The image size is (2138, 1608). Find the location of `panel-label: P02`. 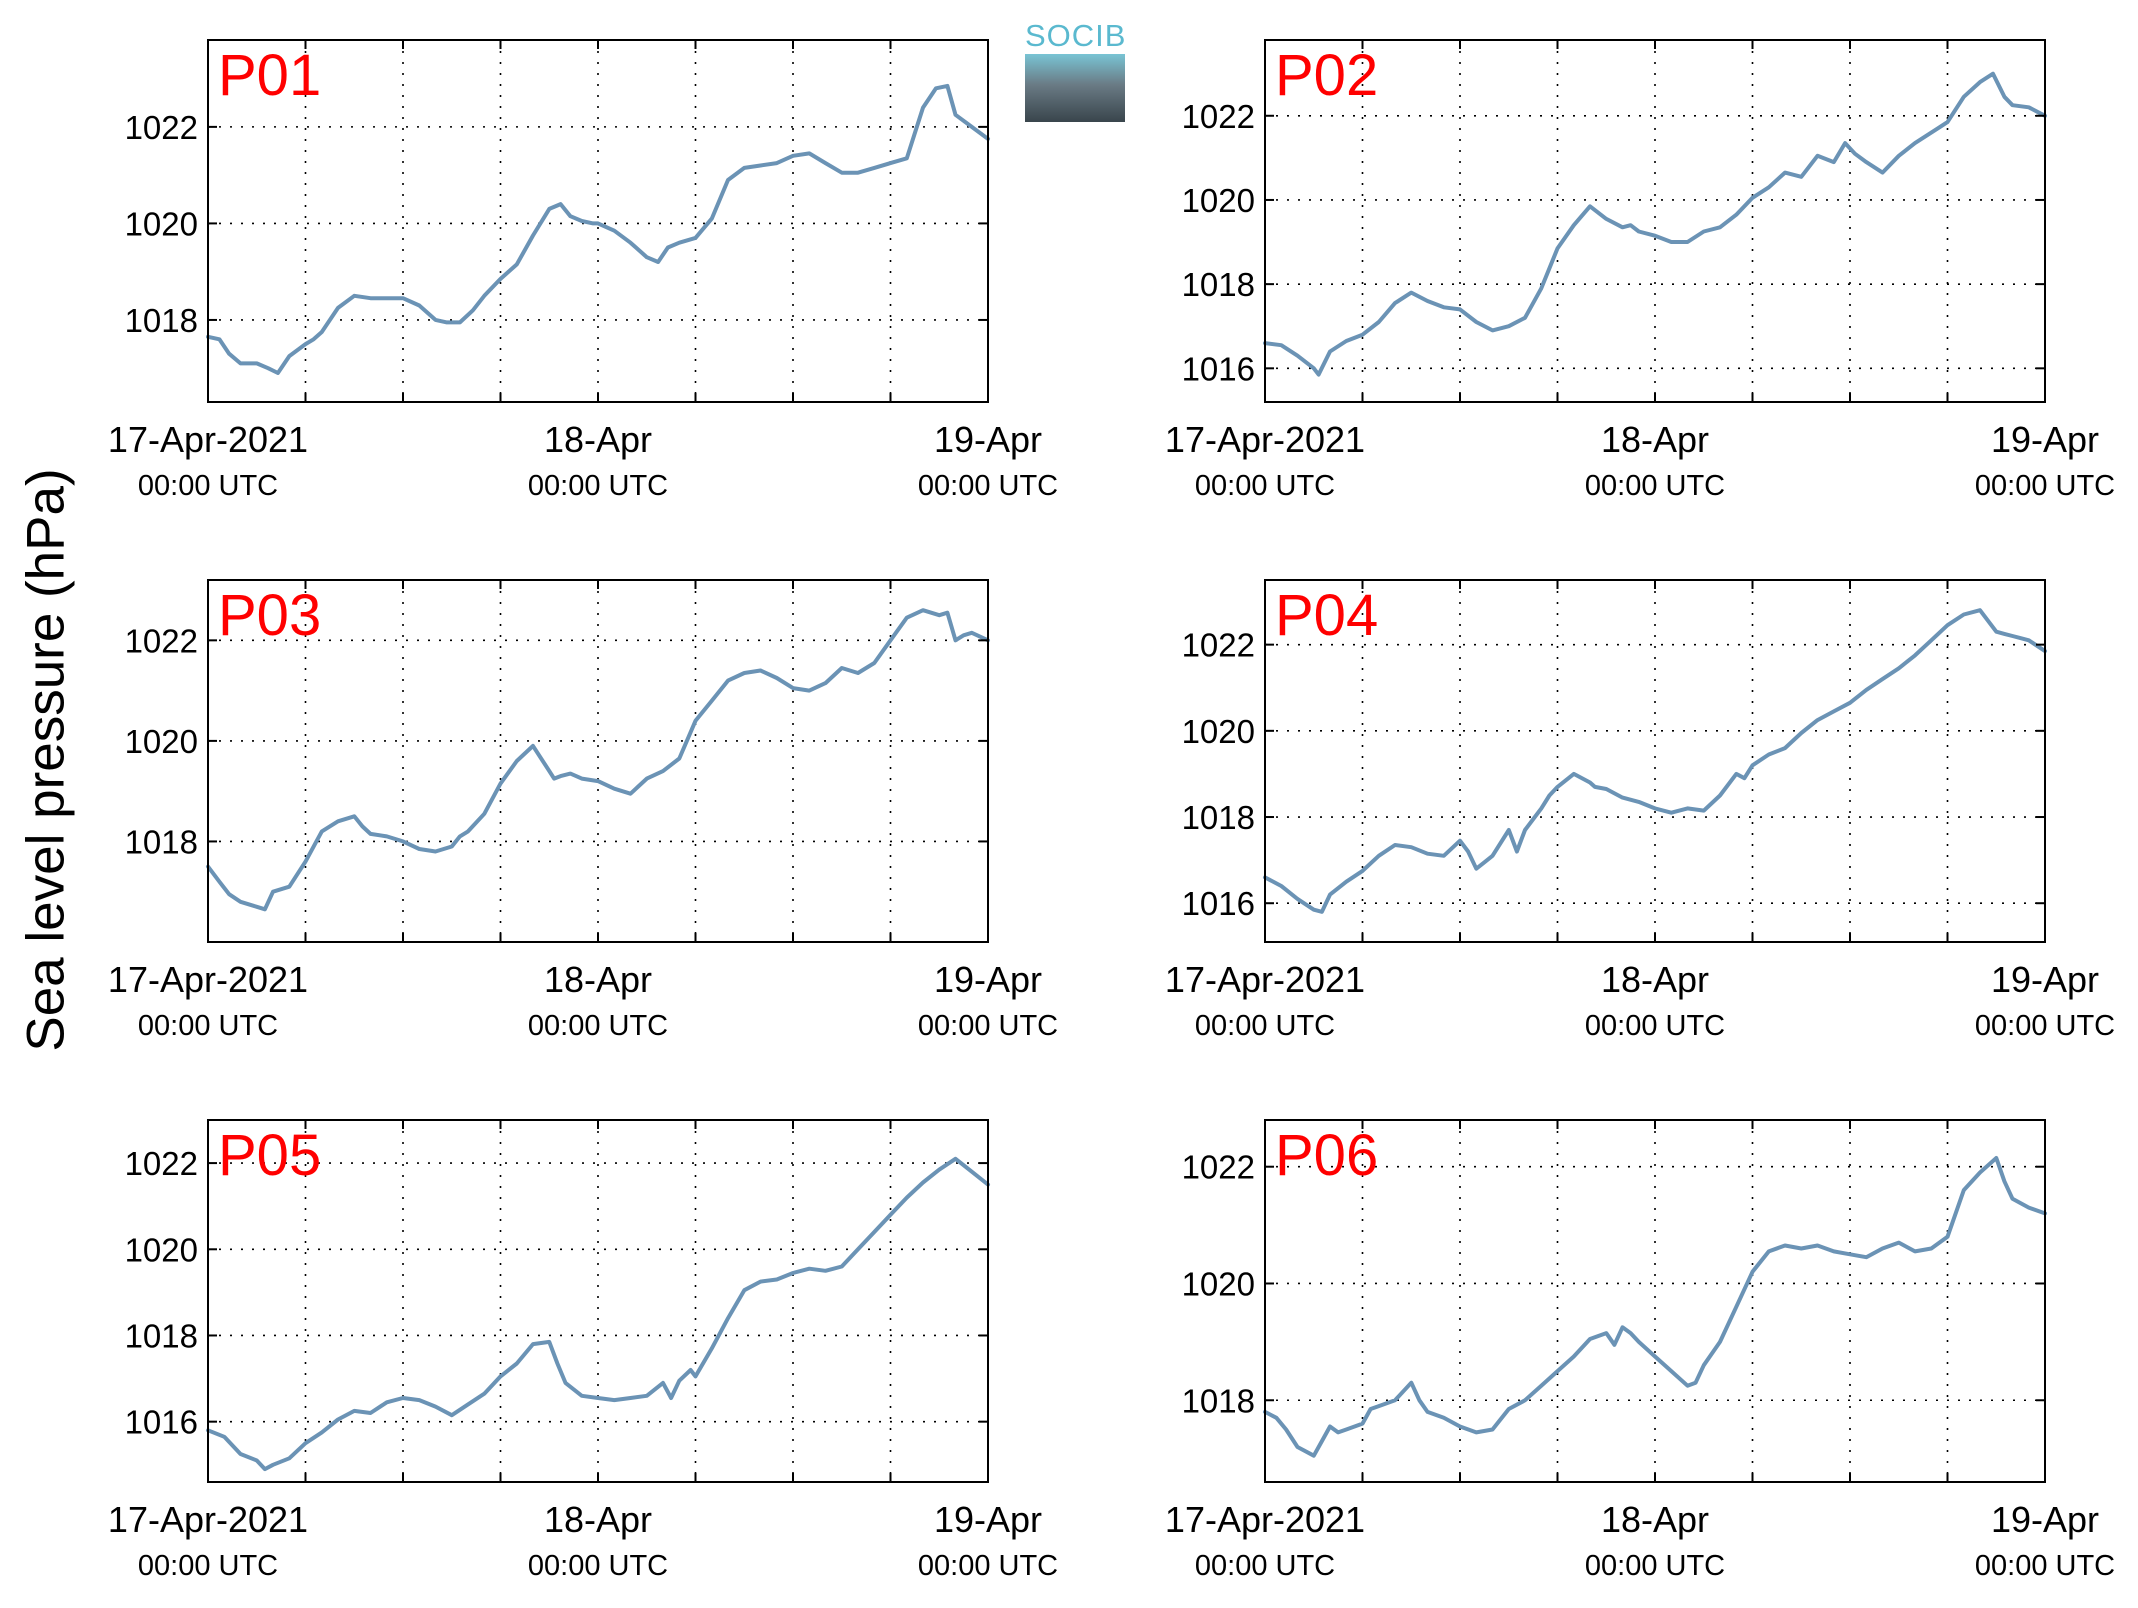

panel-label: P02 is located at coordinates (1326, 75).